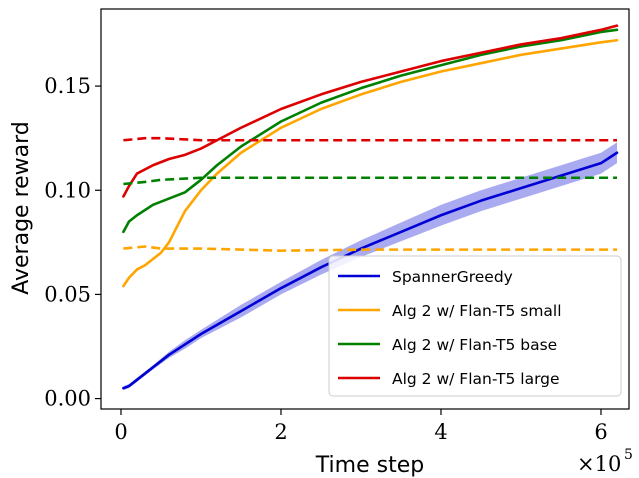  What do you see at coordinates (370, 181) in the screenshot?
I see `series-line-flan-t5-base-dashed` at bounding box center [370, 181].